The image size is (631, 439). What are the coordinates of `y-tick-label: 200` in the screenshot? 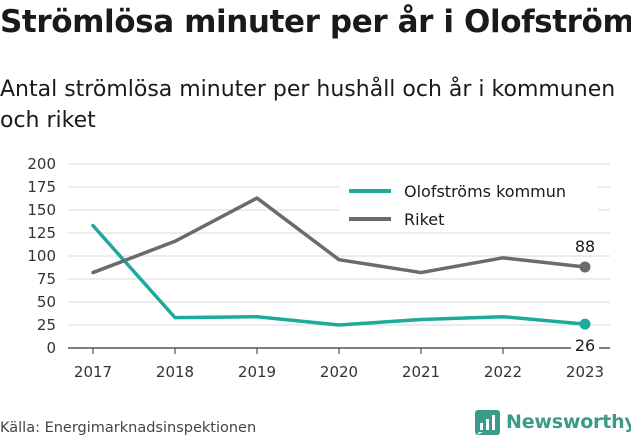 It's located at (41, 164).